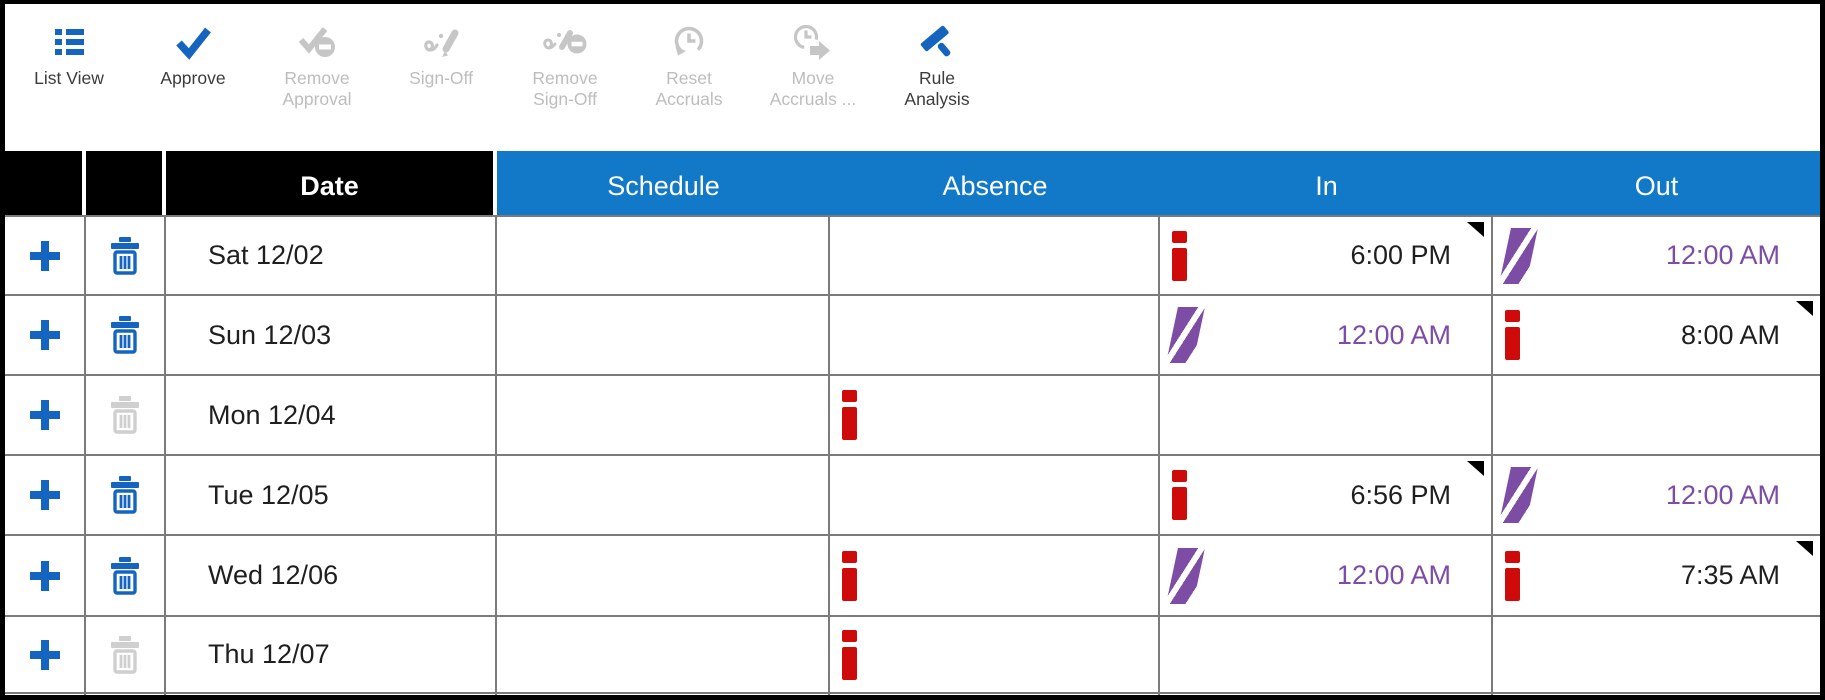 This screenshot has width=1825, height=700. I want to click on toolbar-label: Approve, so click(193, 78).